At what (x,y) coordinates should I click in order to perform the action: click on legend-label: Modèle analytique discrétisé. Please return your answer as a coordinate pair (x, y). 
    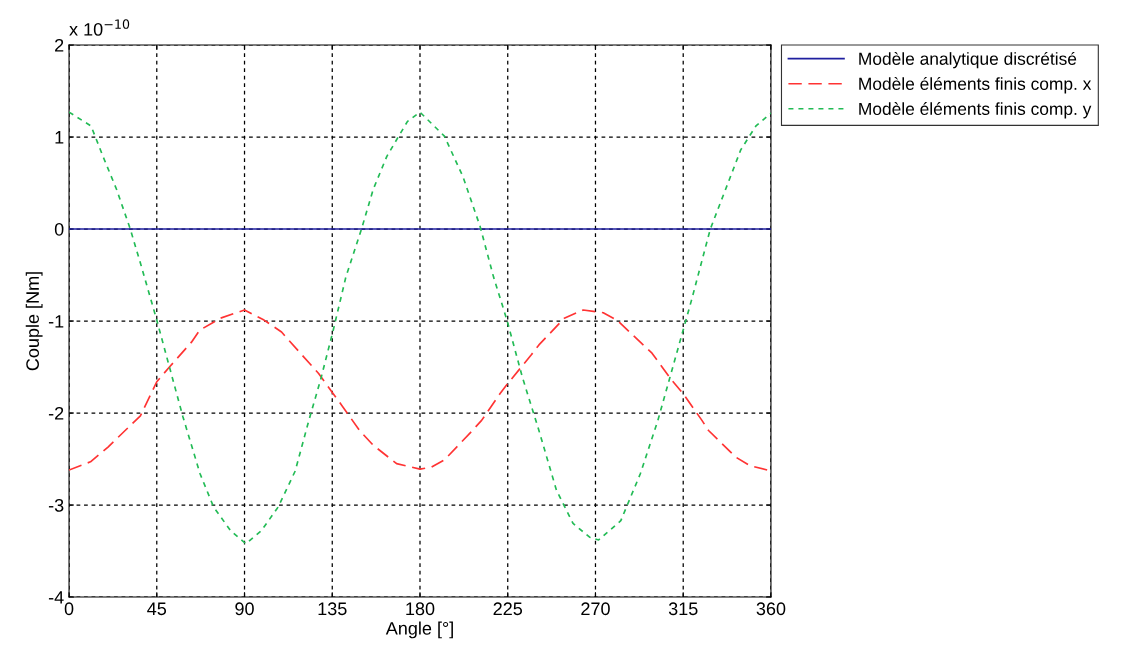
    Looking at the image, I should click on (968, 60).